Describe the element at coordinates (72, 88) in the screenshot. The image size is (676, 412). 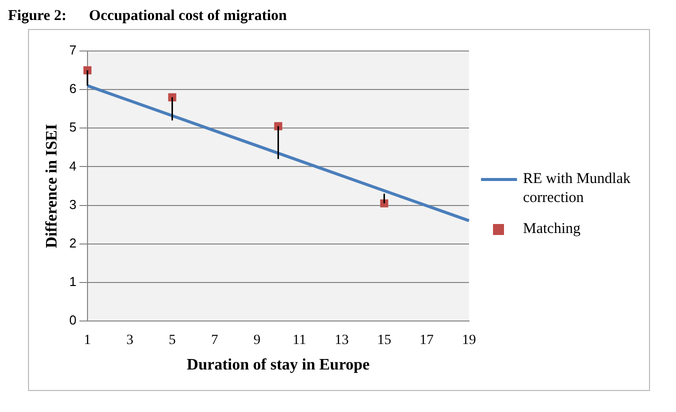
I see `y-tick-label: 6` at that location.